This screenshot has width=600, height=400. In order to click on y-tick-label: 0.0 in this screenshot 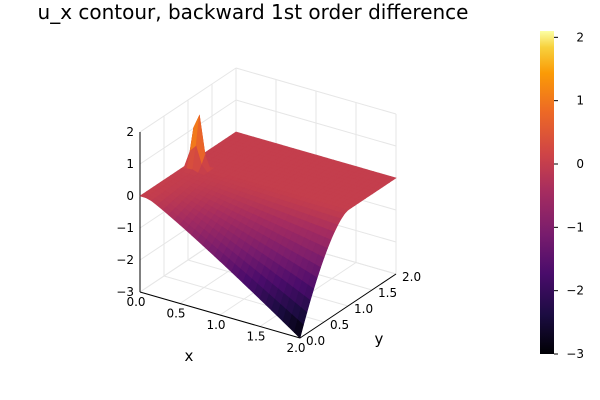, I will do `click(315, 341)`.